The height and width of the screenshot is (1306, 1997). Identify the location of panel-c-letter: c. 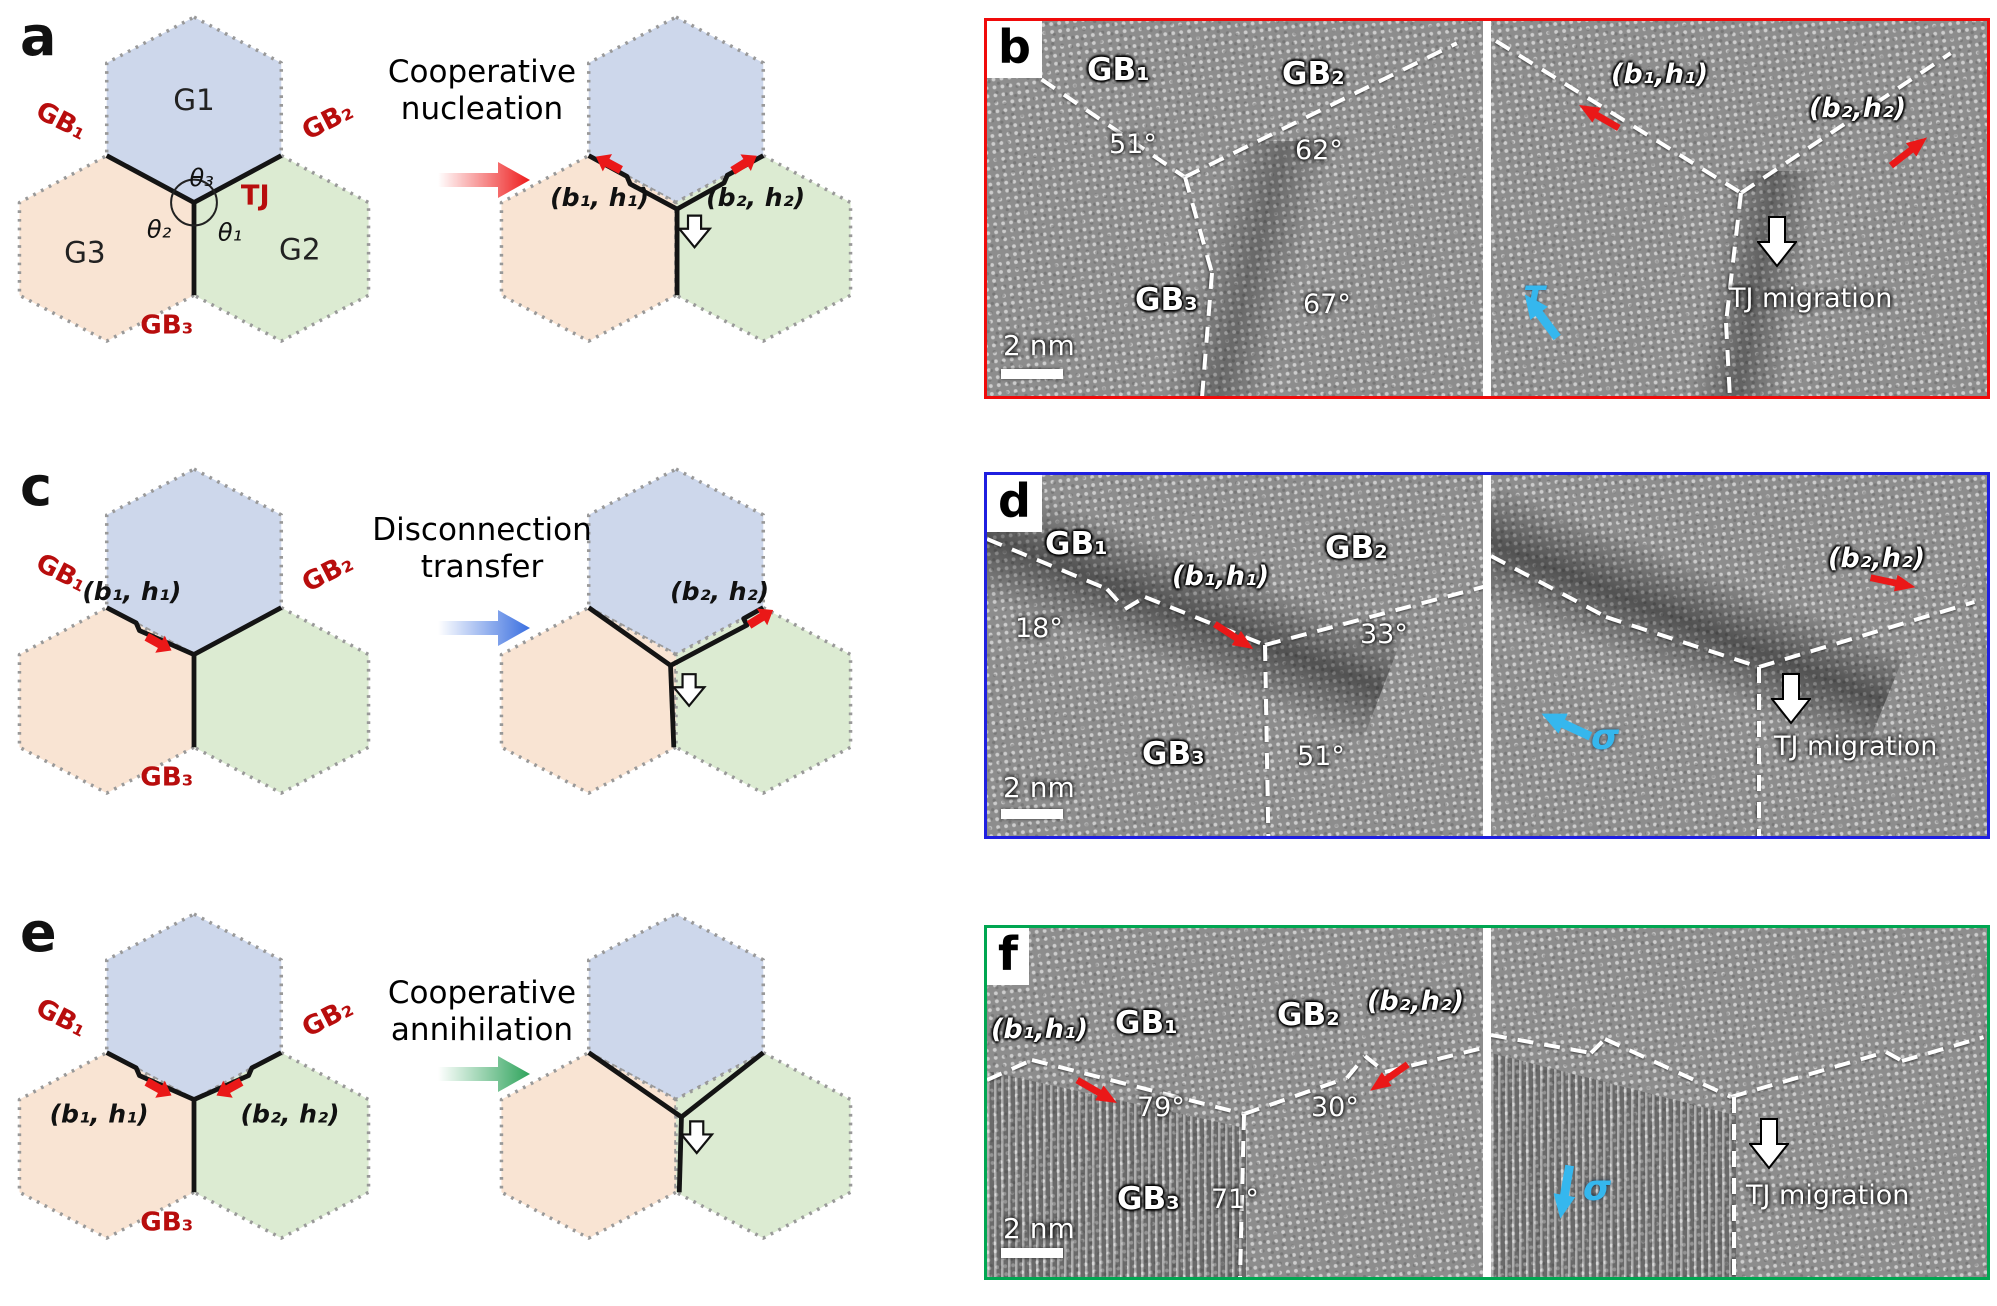
(36, 486).